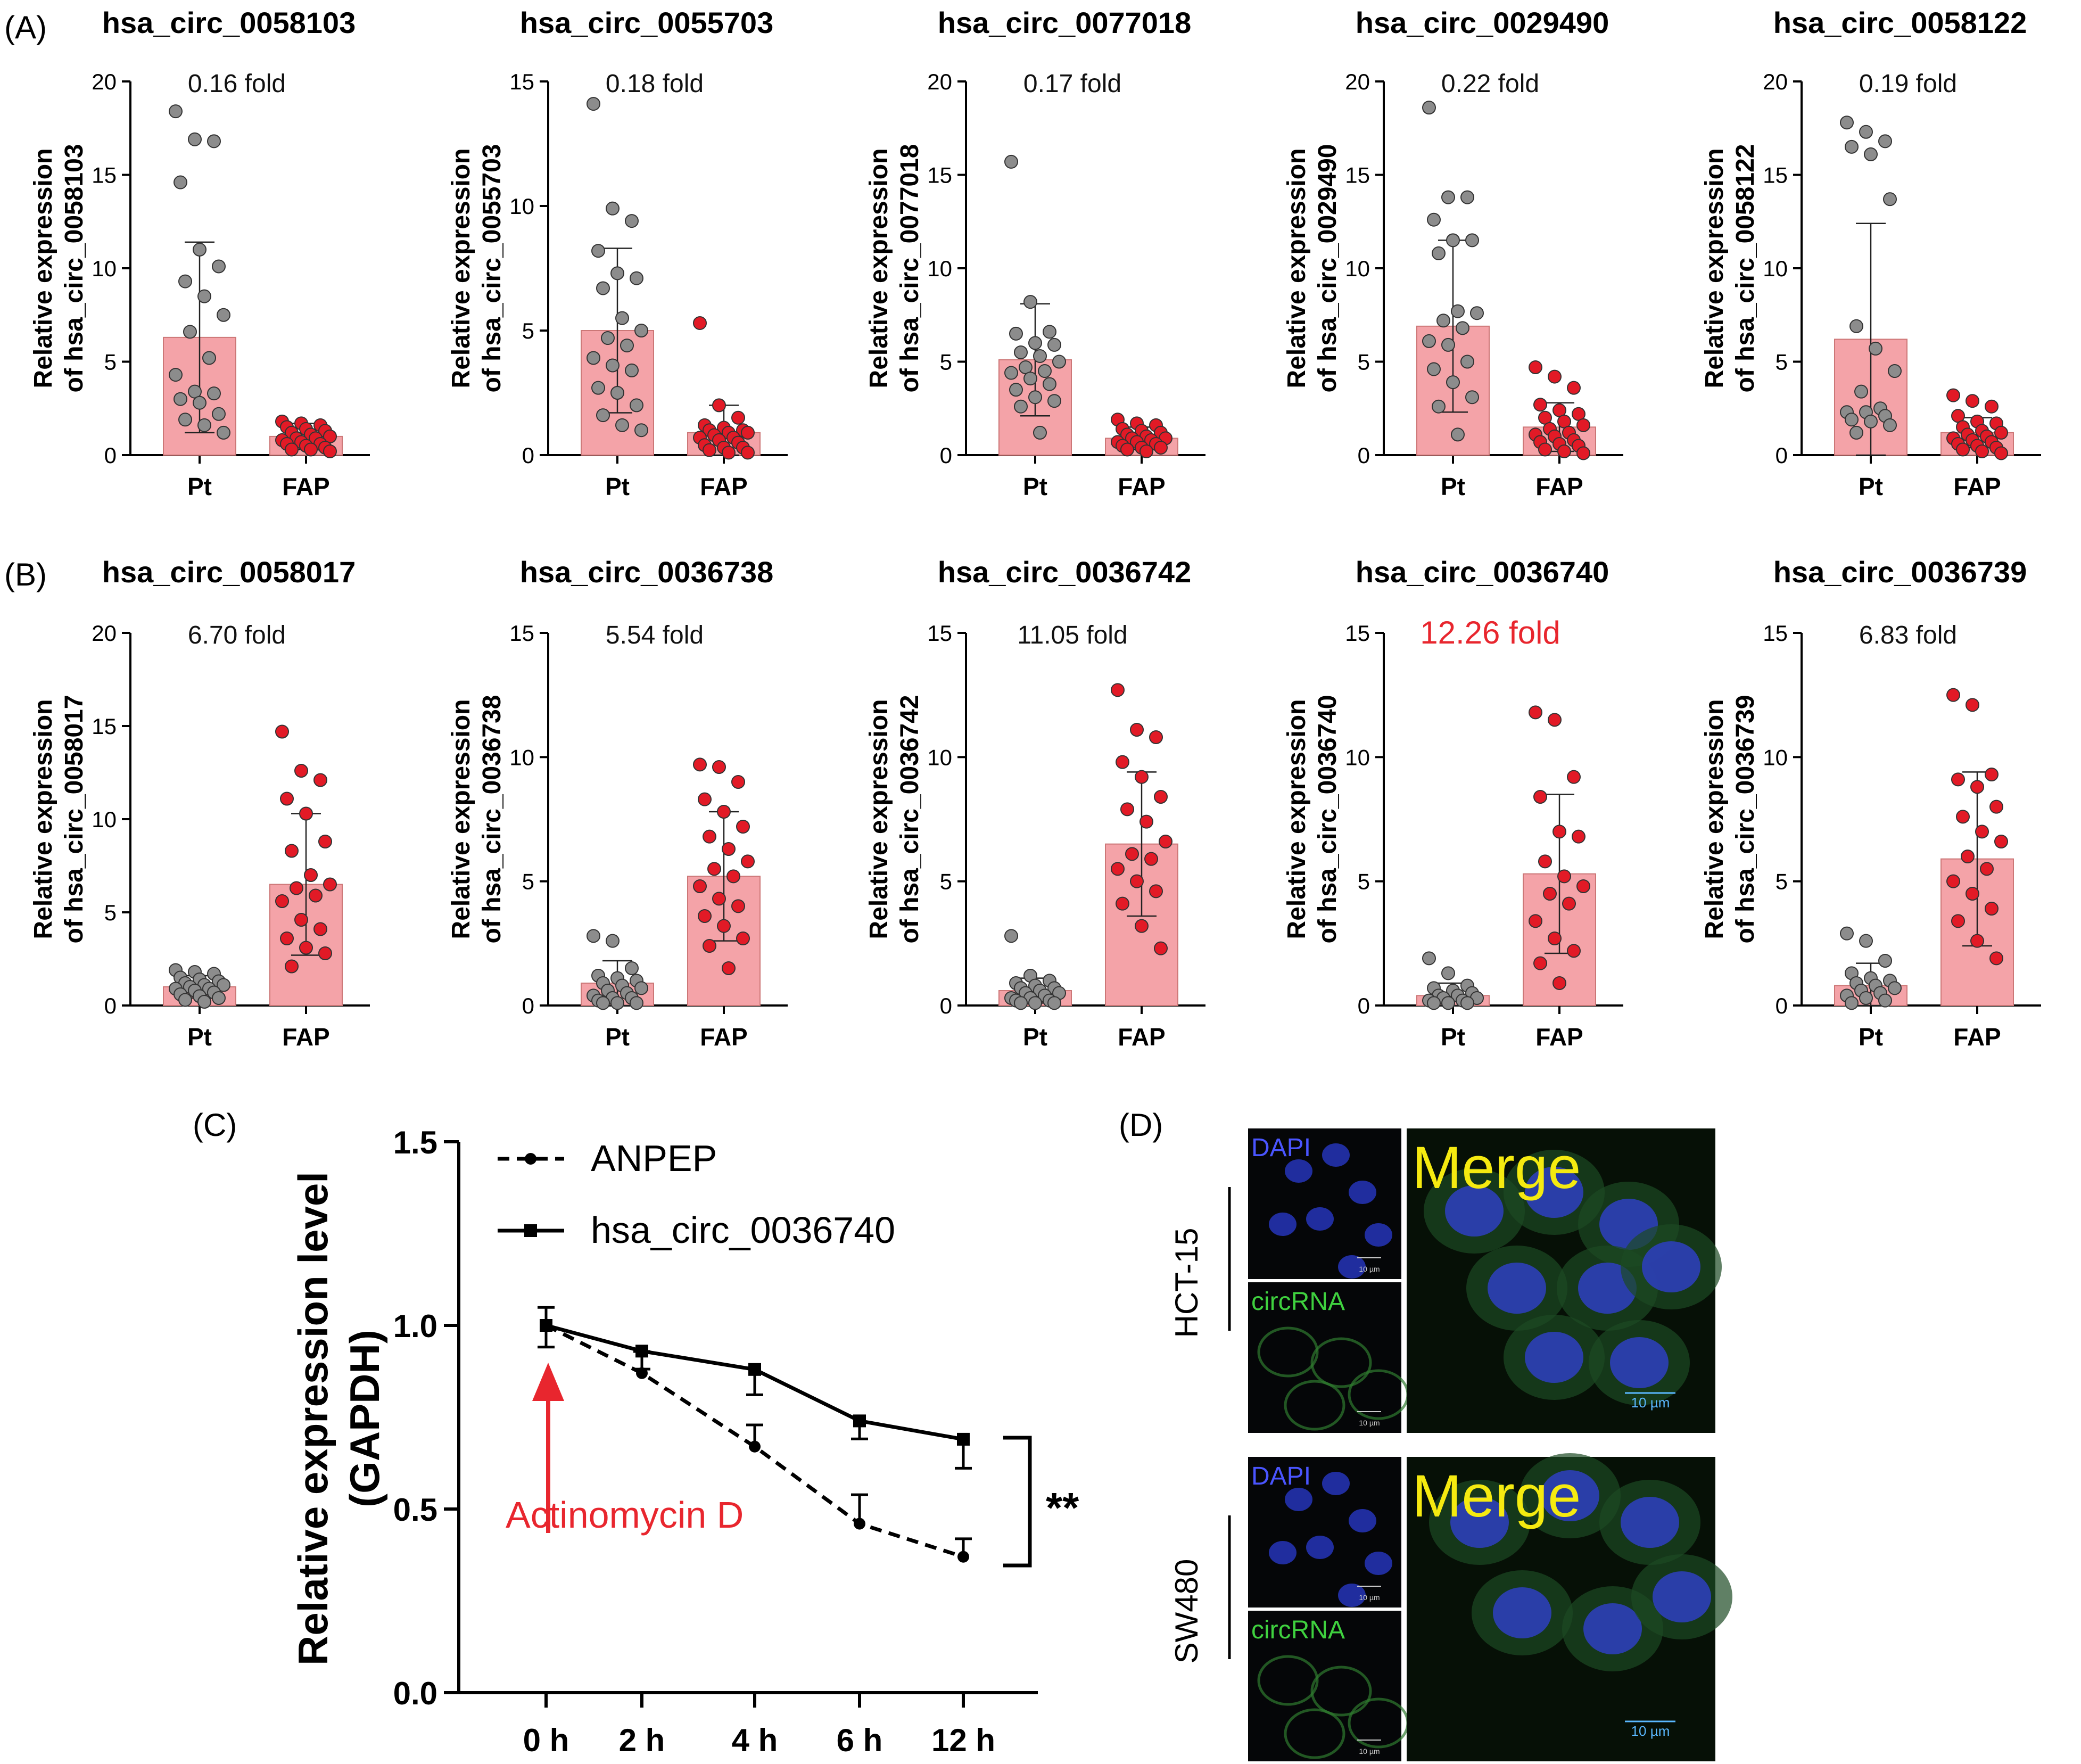  I want to click on y-axis-label: of hsa_circ_0077018, so click(910, 268).